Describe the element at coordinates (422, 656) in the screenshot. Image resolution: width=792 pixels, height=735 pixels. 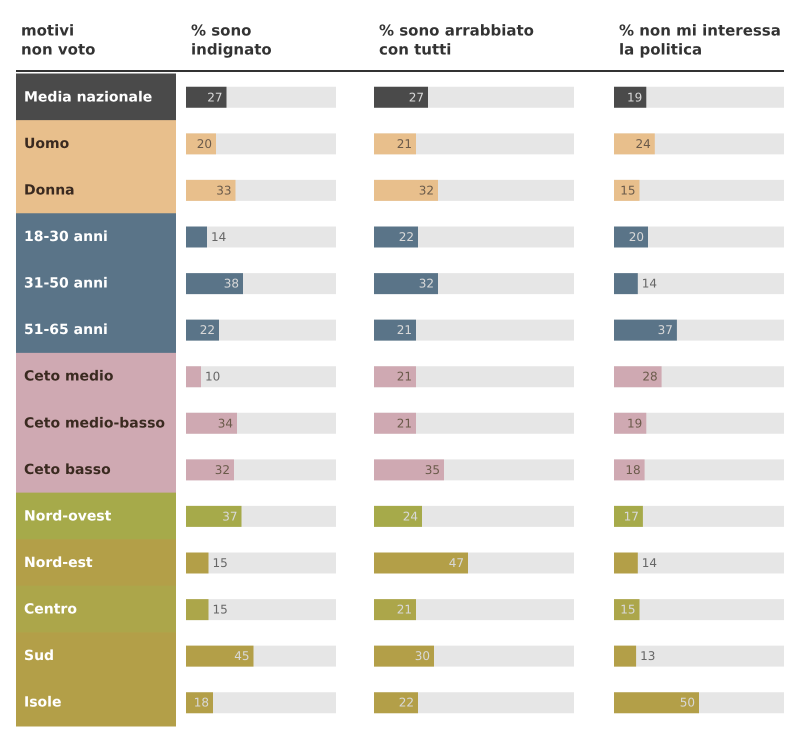
I see `data-label: 30` at that location.